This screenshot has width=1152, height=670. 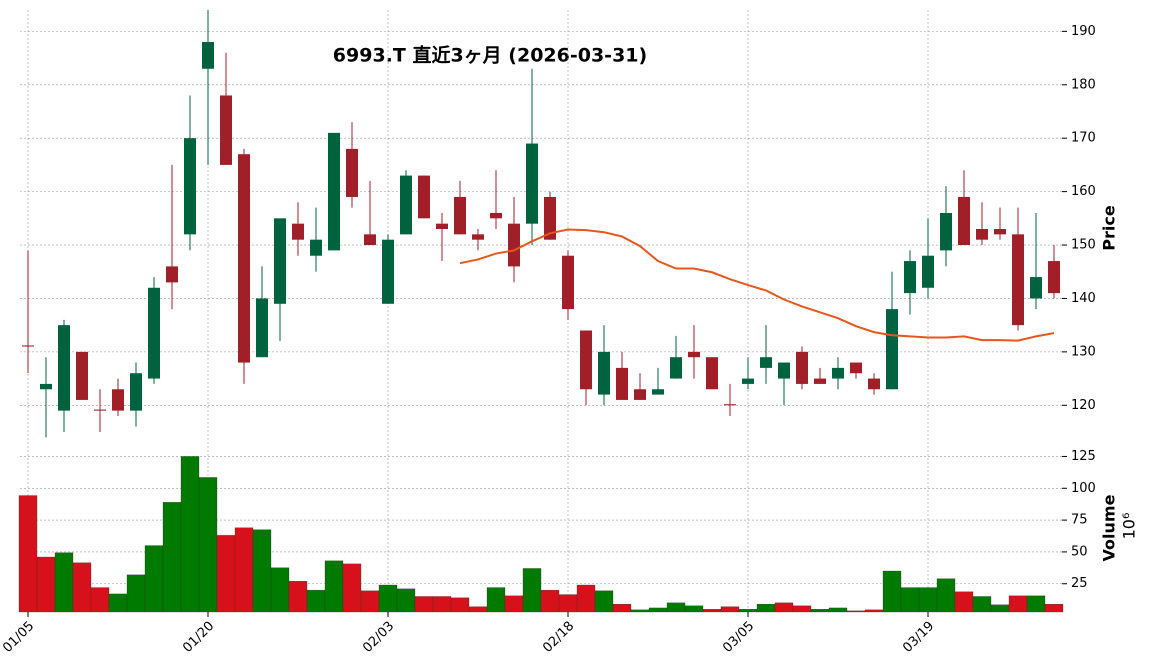 What do you see at coordinates (1079, 583) in the screenshot?
I see `y-tick-label: 25` at bounding box center [1079, 583].